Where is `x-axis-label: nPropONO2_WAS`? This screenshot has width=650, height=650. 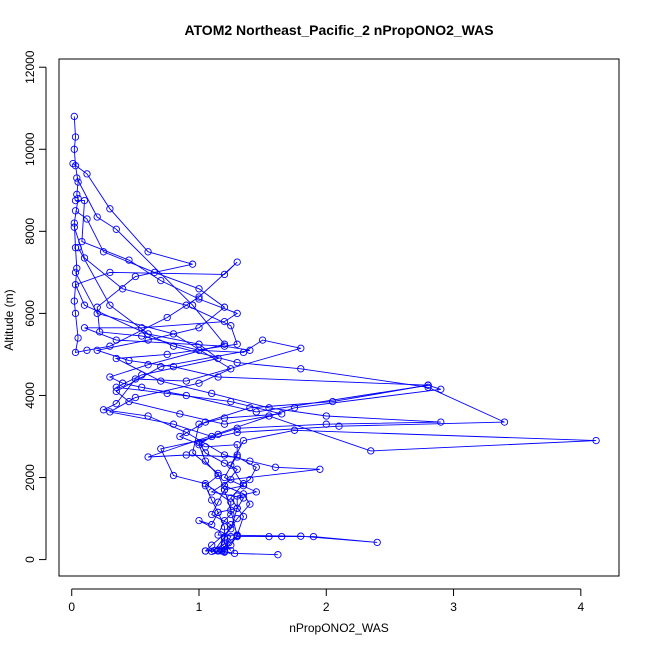 x-axis-label: nPropONO2_WAS is located at coordinates (339, 628).